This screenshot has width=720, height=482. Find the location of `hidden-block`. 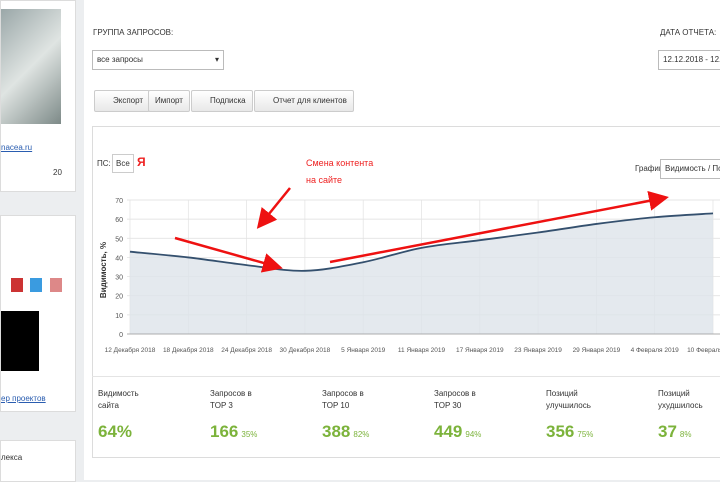

hidden-block is located at coordinates (20, 341).